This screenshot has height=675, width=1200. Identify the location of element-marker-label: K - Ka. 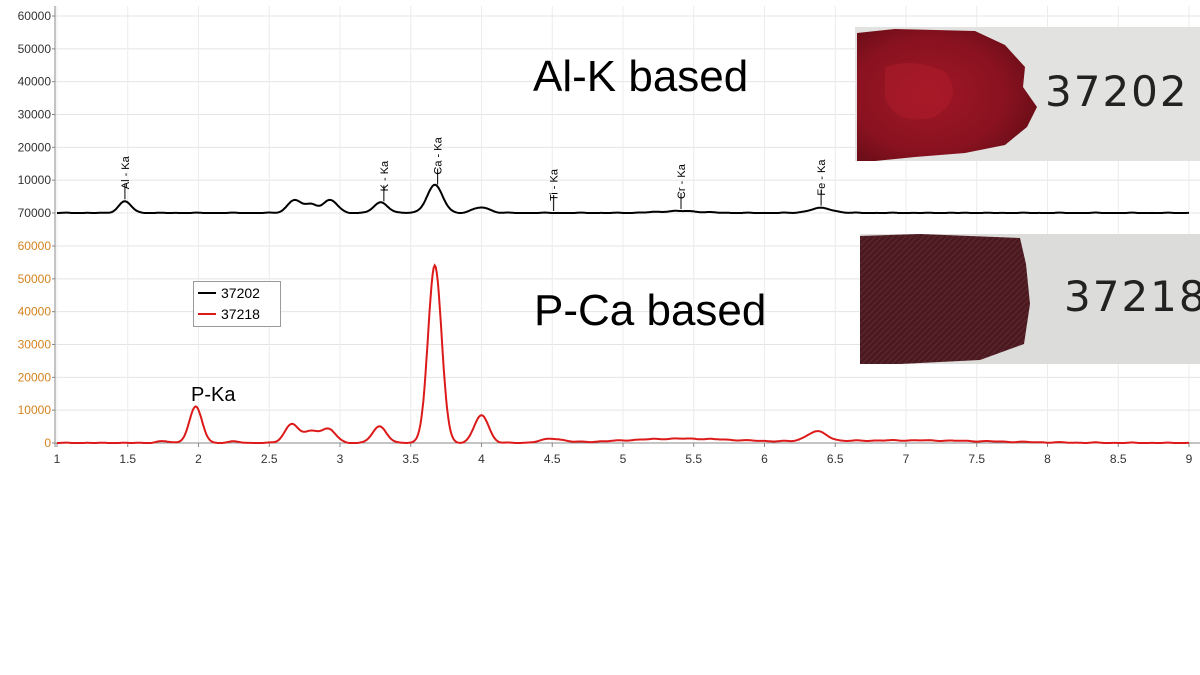
(385, 175).